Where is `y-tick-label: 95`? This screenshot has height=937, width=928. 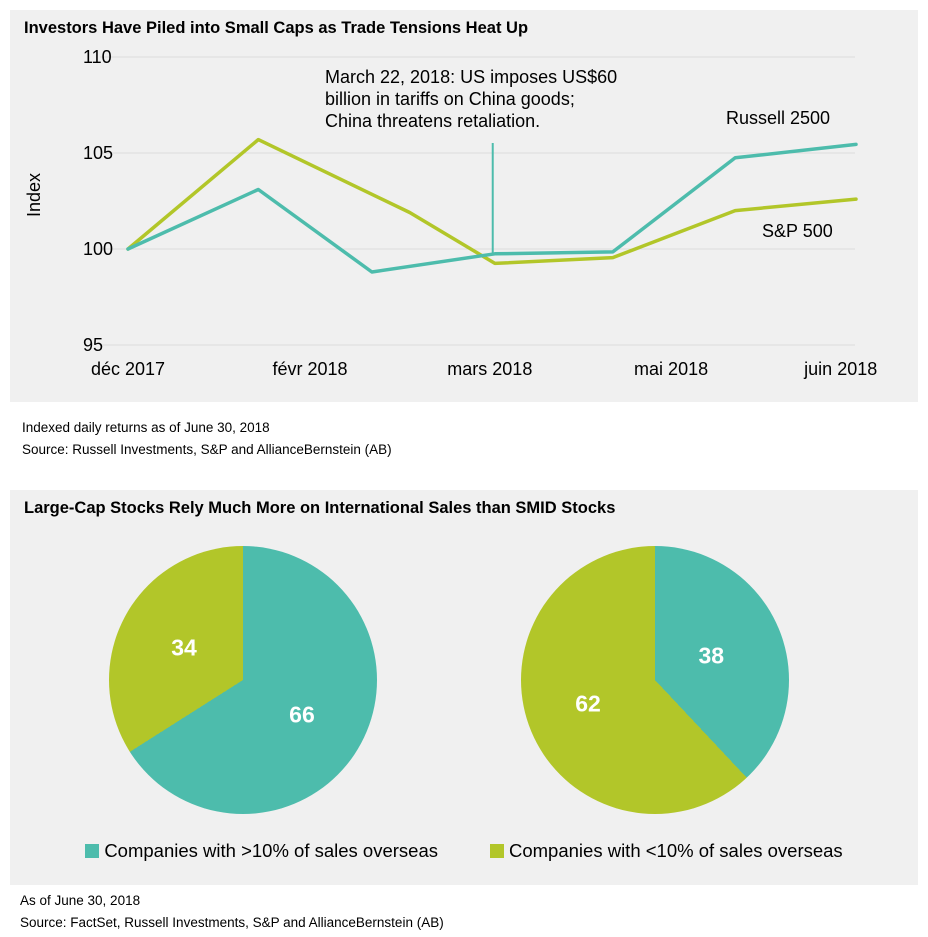 y-tick-label: 95 is located at coordinates (93, 345).